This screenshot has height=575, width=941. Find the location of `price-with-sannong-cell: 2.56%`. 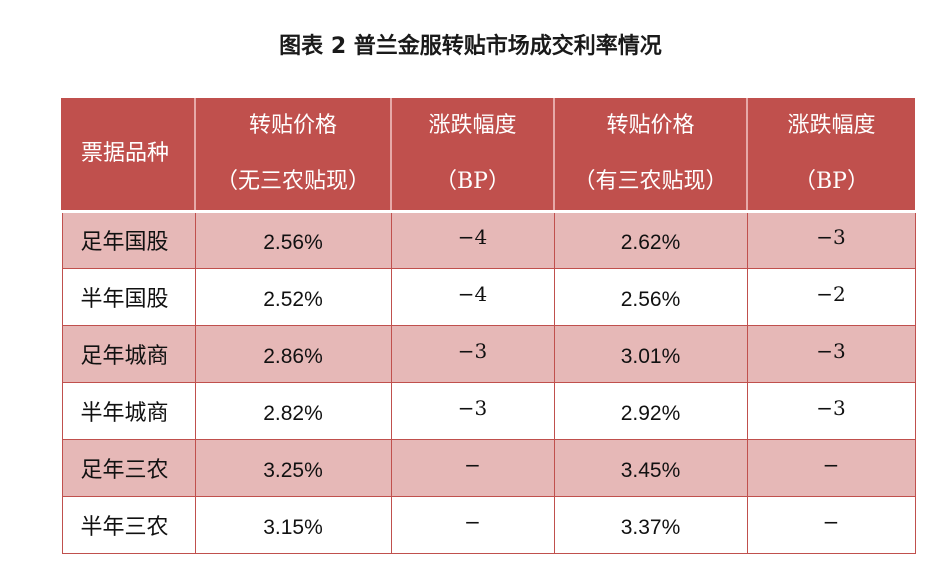

price-with-sannong-cell: 2.56% is located at coordinates (650, 296).